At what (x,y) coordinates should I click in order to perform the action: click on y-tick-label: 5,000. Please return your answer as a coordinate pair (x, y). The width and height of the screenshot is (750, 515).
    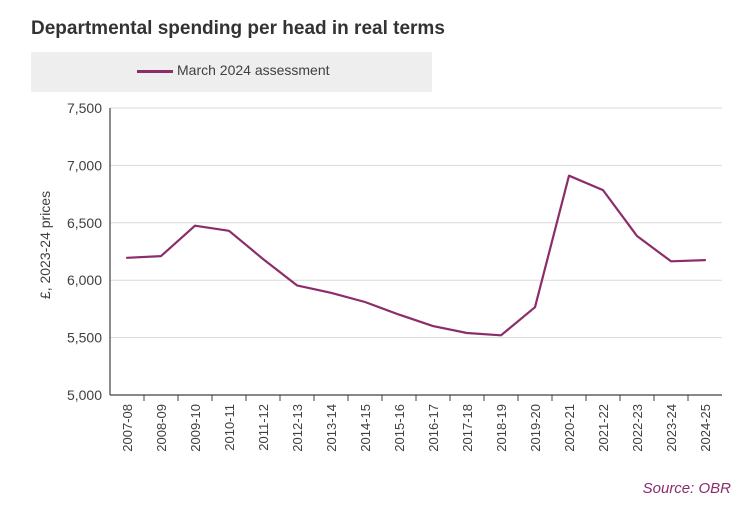
    Looking at the image, I should click on (84, 395).